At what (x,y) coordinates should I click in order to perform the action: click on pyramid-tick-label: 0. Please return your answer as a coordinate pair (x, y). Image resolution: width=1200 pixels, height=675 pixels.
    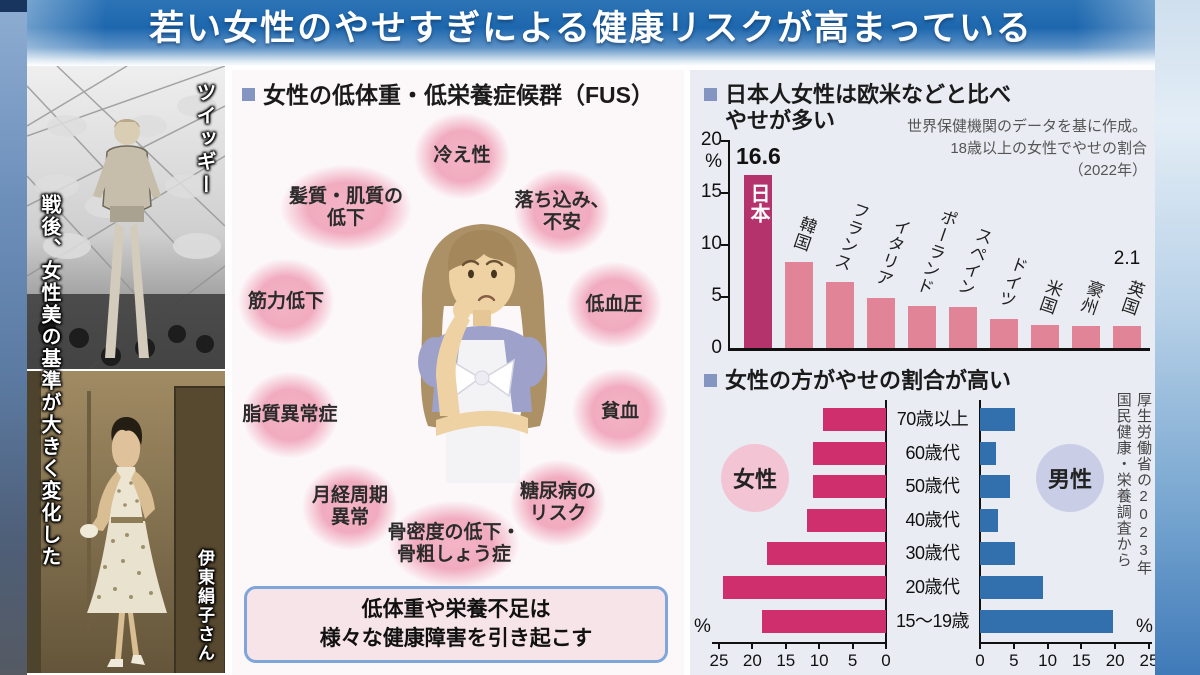
    Looking at the image, I should click on (886, 660).